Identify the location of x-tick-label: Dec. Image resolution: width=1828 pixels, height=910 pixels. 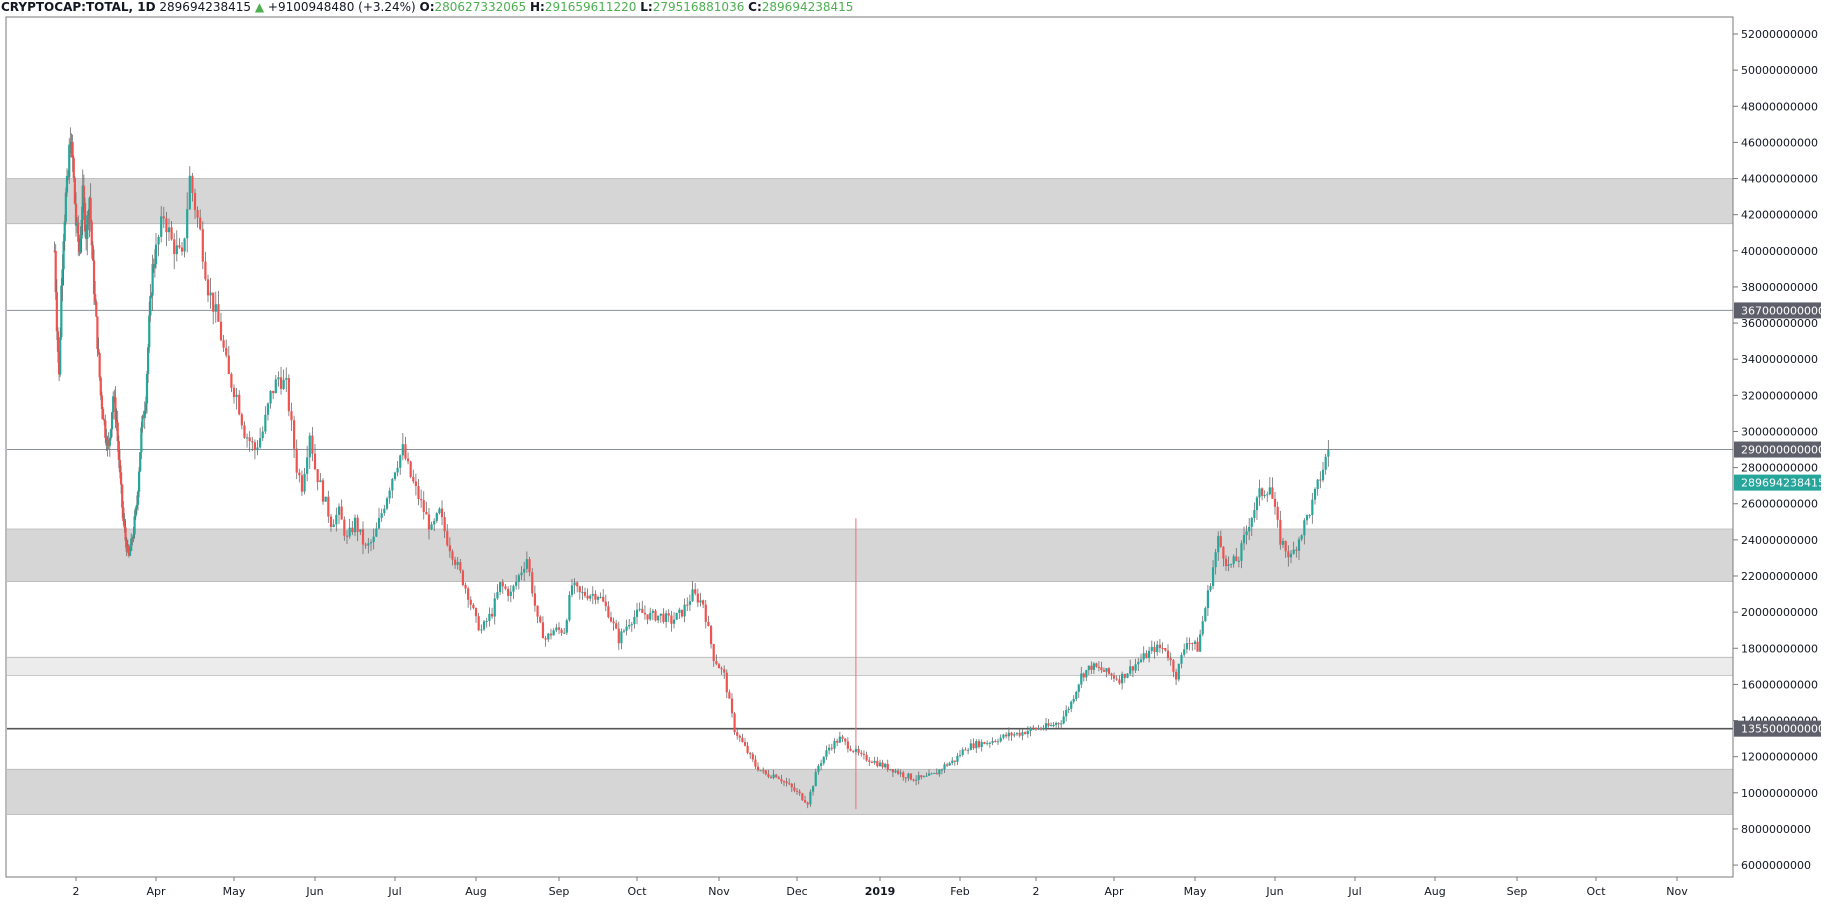
(796, 891).